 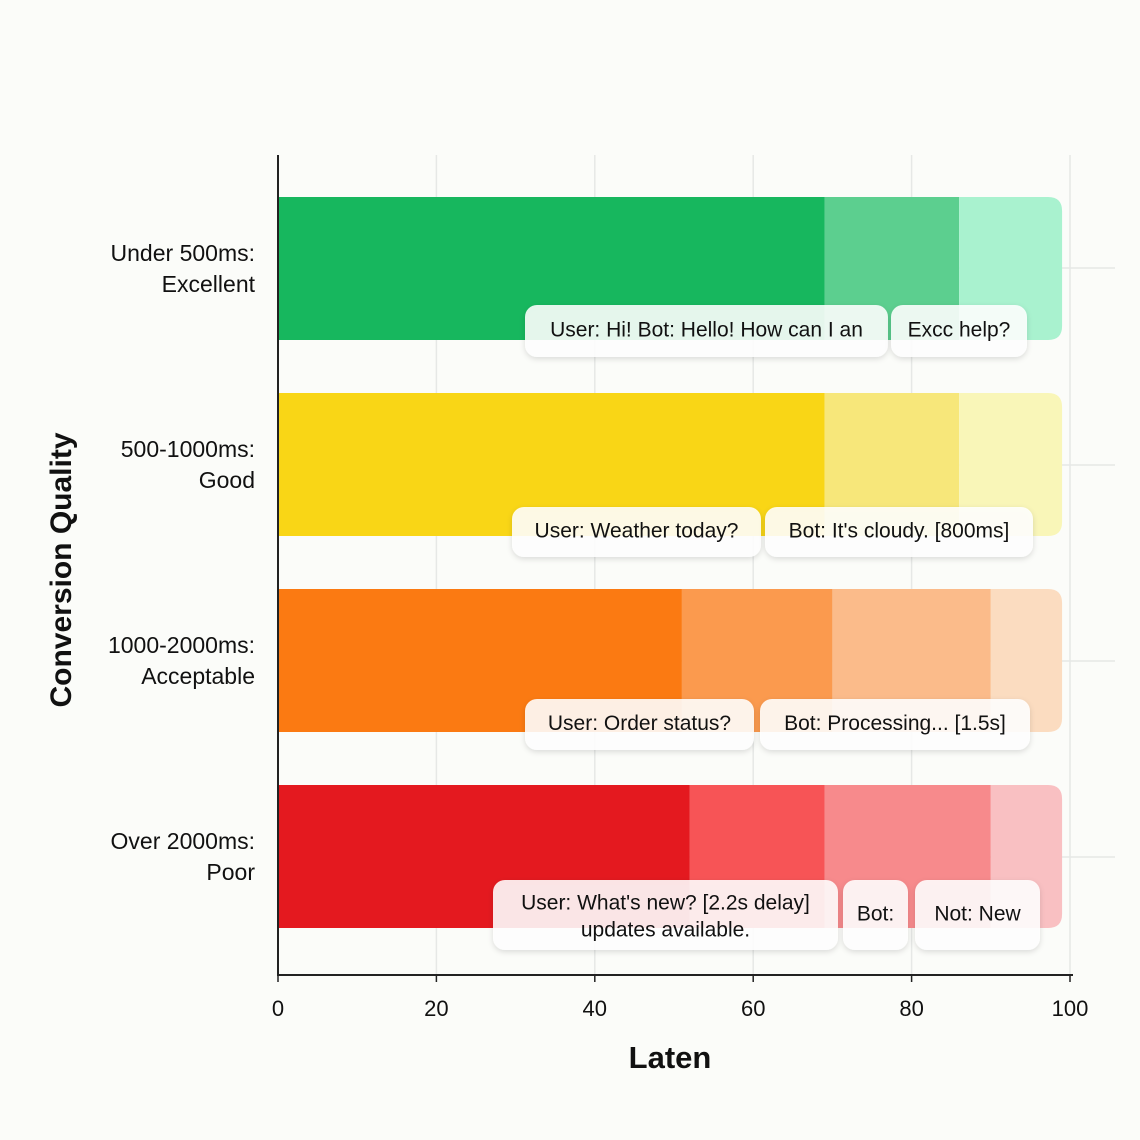 What do you see at coordinates (227, 480) in the screenshot?
I see `y-tick-label: Good` at bounding box center [227, 480].